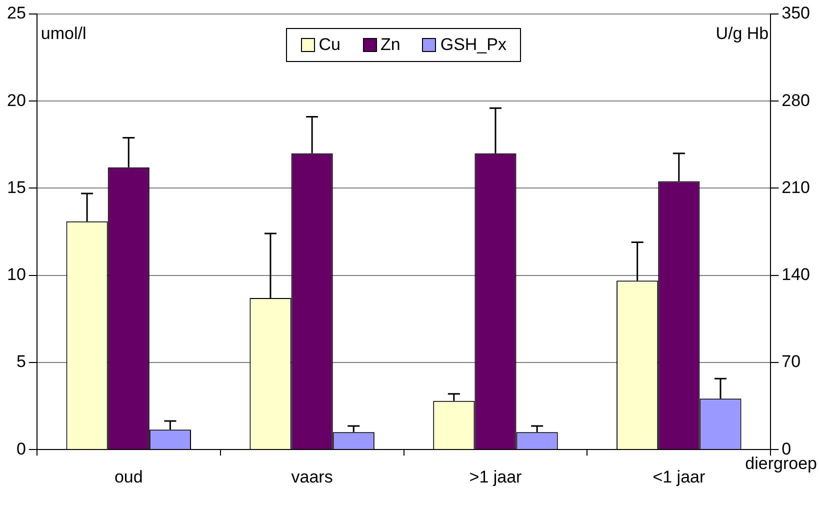  What do you see at coordinates (796, 13) in the screenshot?
I see `y2-tick-label: 350` at bounding box center [796, 13].